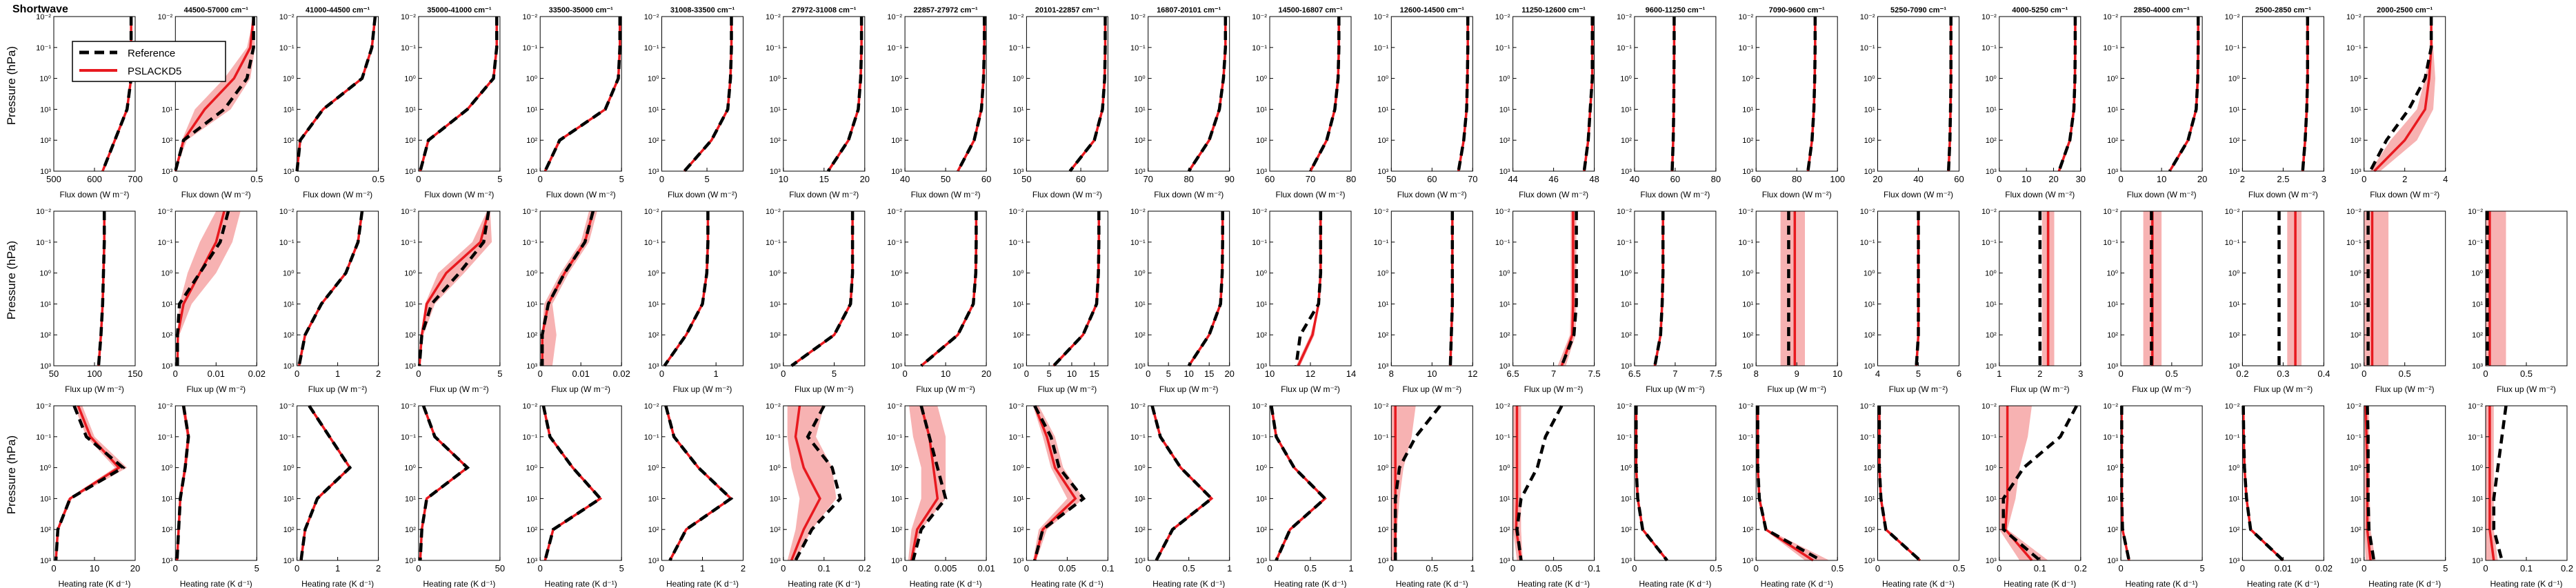 The height and width of the screenshot is (588, 2576). Describe the element at coordinates (1675, 374) in the screenshot. I see `x-tick-label: 7` at that location.